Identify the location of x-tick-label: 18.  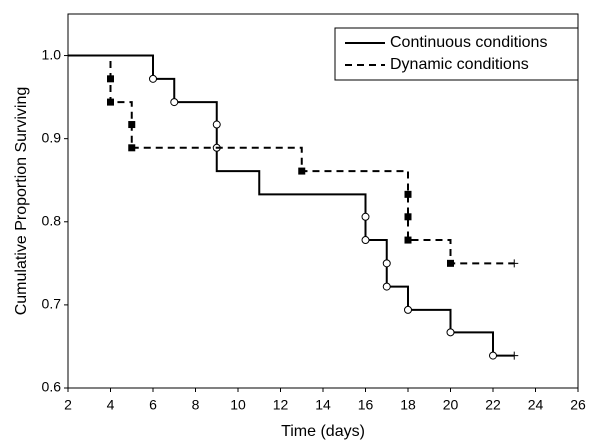
(408, 405).